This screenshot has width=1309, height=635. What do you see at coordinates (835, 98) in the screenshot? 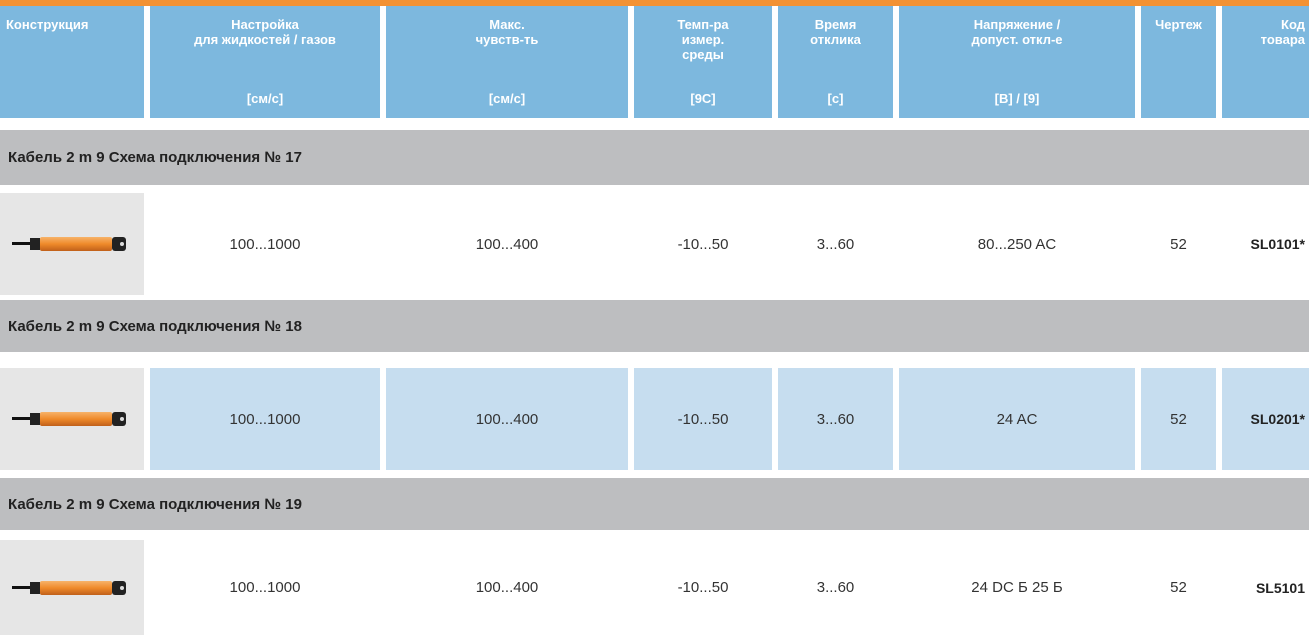
I see `header-unit: [с]` at bounding box center [835, 98].